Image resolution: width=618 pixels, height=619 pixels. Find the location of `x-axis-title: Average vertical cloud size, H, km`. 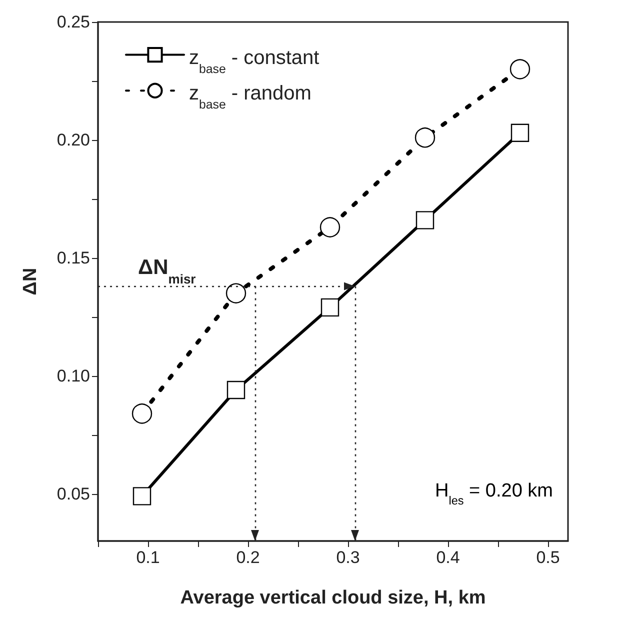

x-axis-title: Average vertical cloud size, H, km is located at coordinates (333, 598).